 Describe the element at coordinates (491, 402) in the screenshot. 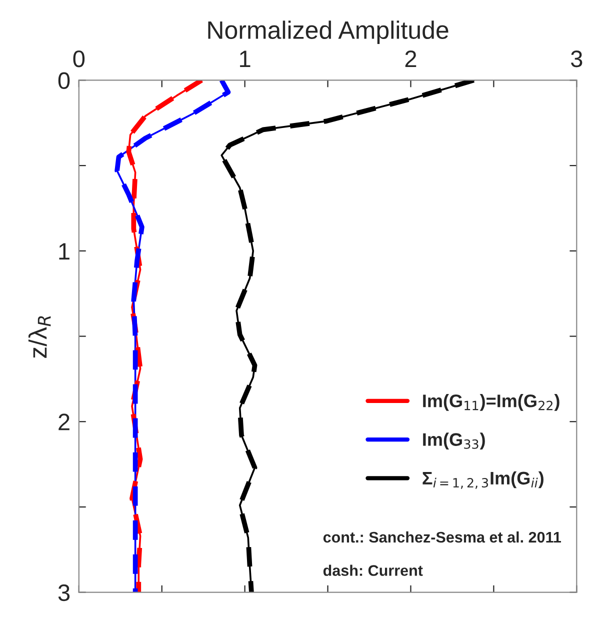

I see `legend-label: Im(G$_{11}$)=Im(G$_{22}$)` at that location.